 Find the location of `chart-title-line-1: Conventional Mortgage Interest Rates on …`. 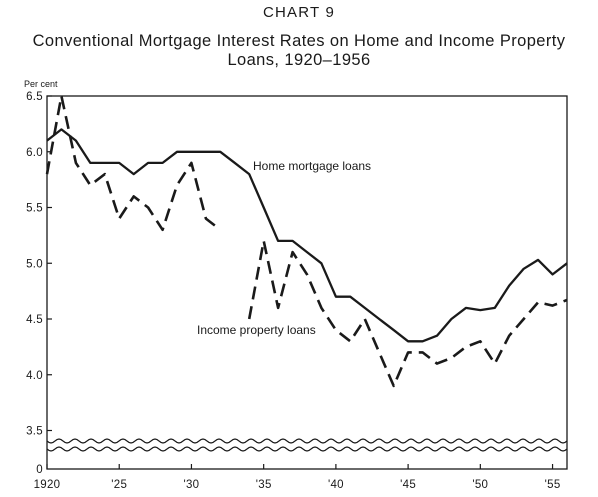

chart-title-line-1: Conventional Mortgage Interest Rates on … is located at coordinates (299, 41).